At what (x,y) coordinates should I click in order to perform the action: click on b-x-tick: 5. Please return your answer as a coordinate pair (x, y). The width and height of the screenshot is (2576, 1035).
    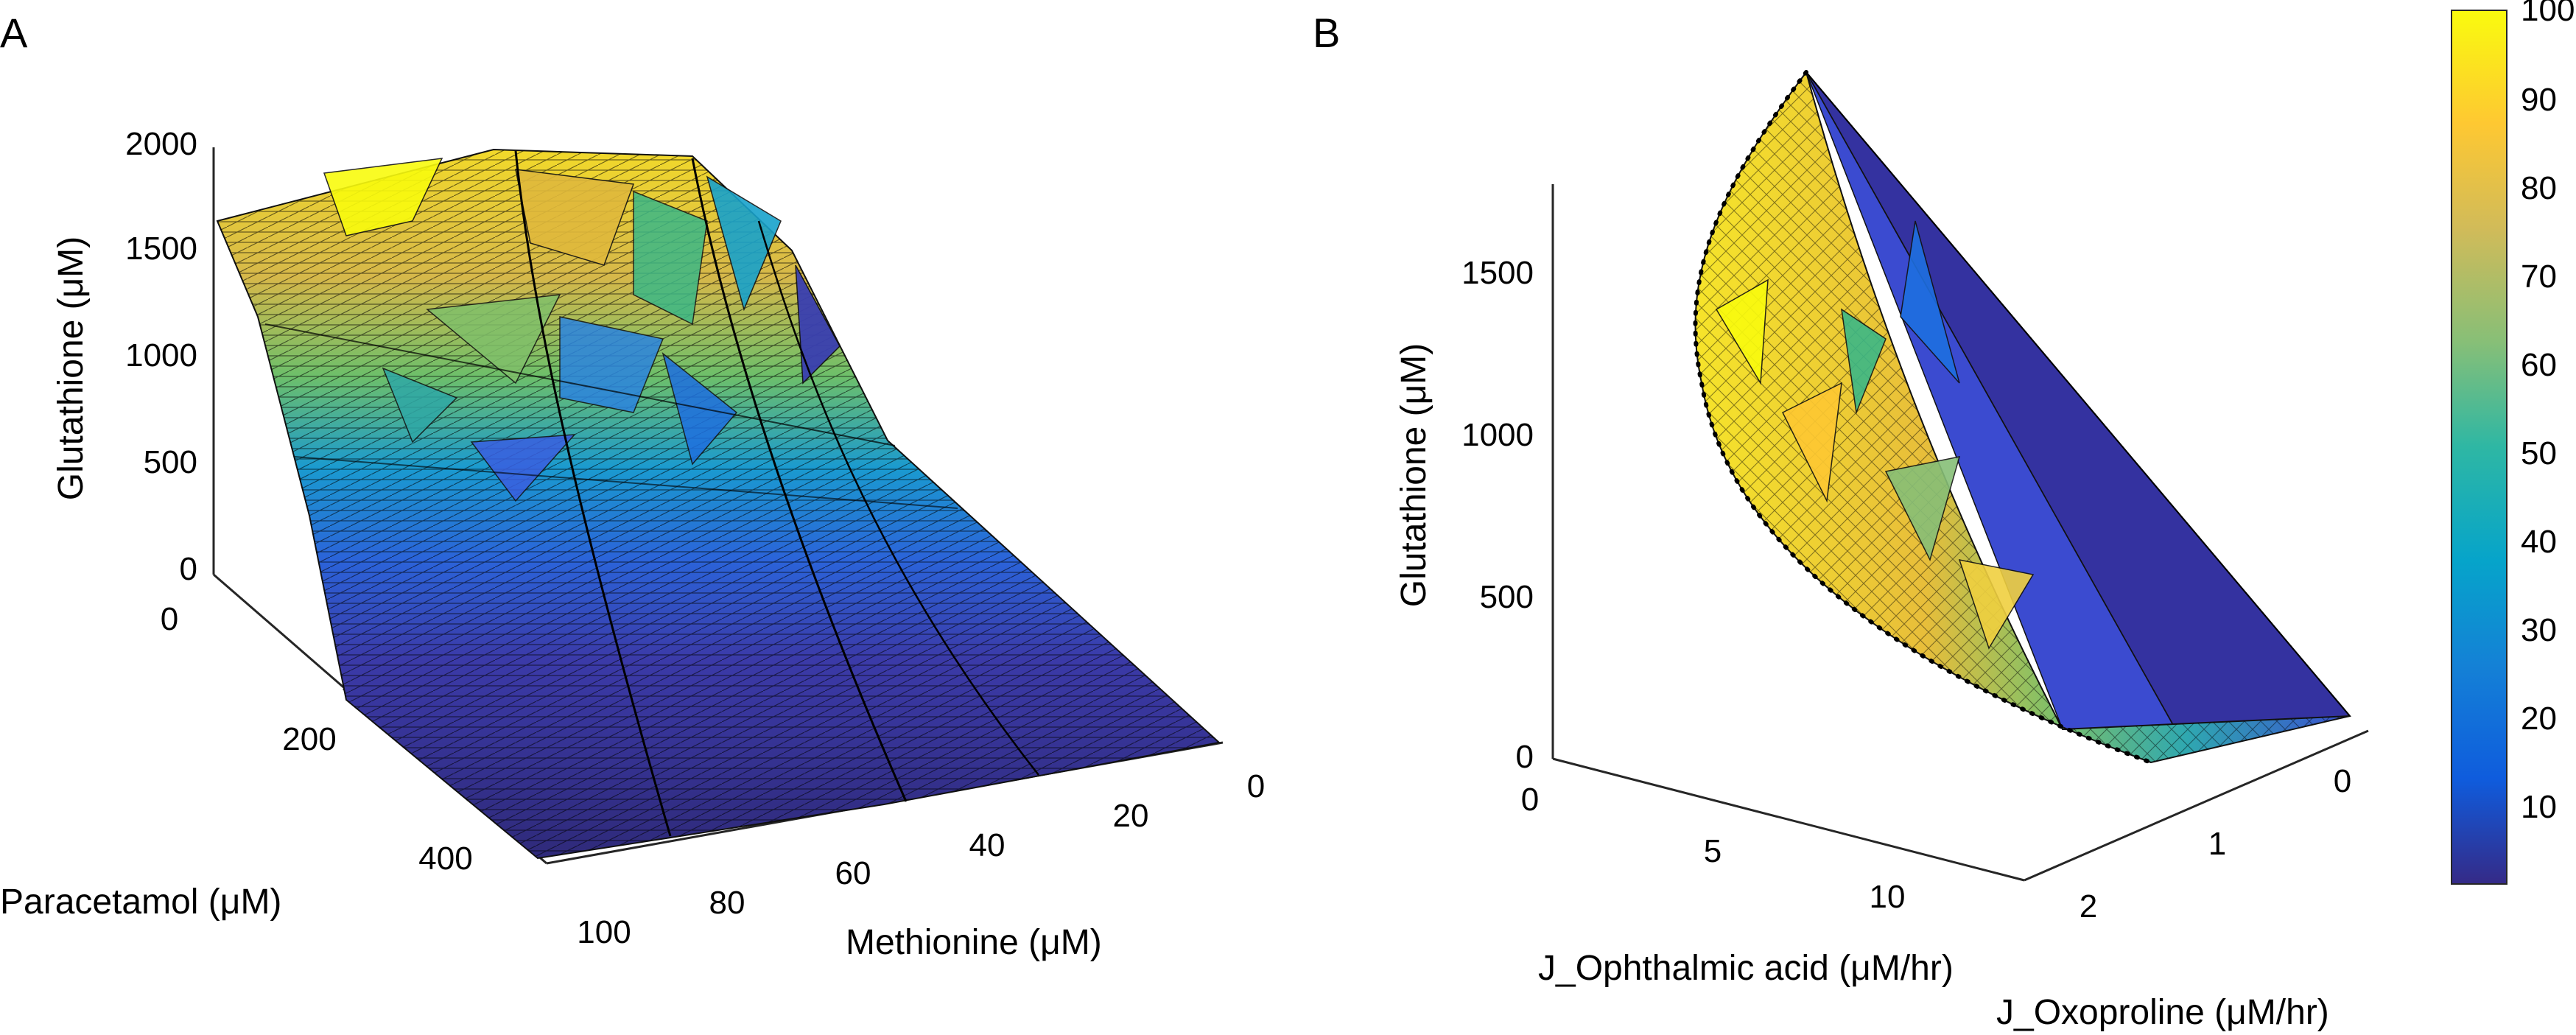
    Looking at the image, I should click on (1713, 851).